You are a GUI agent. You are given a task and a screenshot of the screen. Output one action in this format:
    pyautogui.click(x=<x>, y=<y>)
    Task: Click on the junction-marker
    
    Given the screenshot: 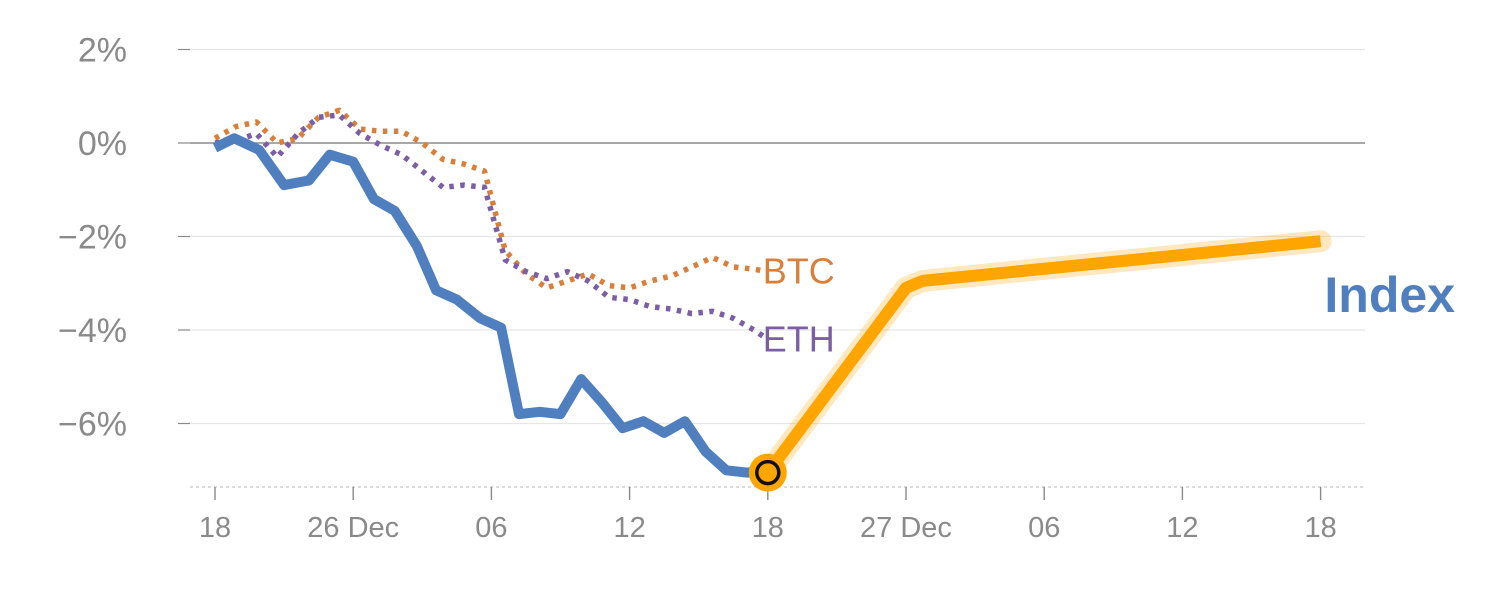 What is the action you would take?
    pyautogui.click(x=768, y=472)
    